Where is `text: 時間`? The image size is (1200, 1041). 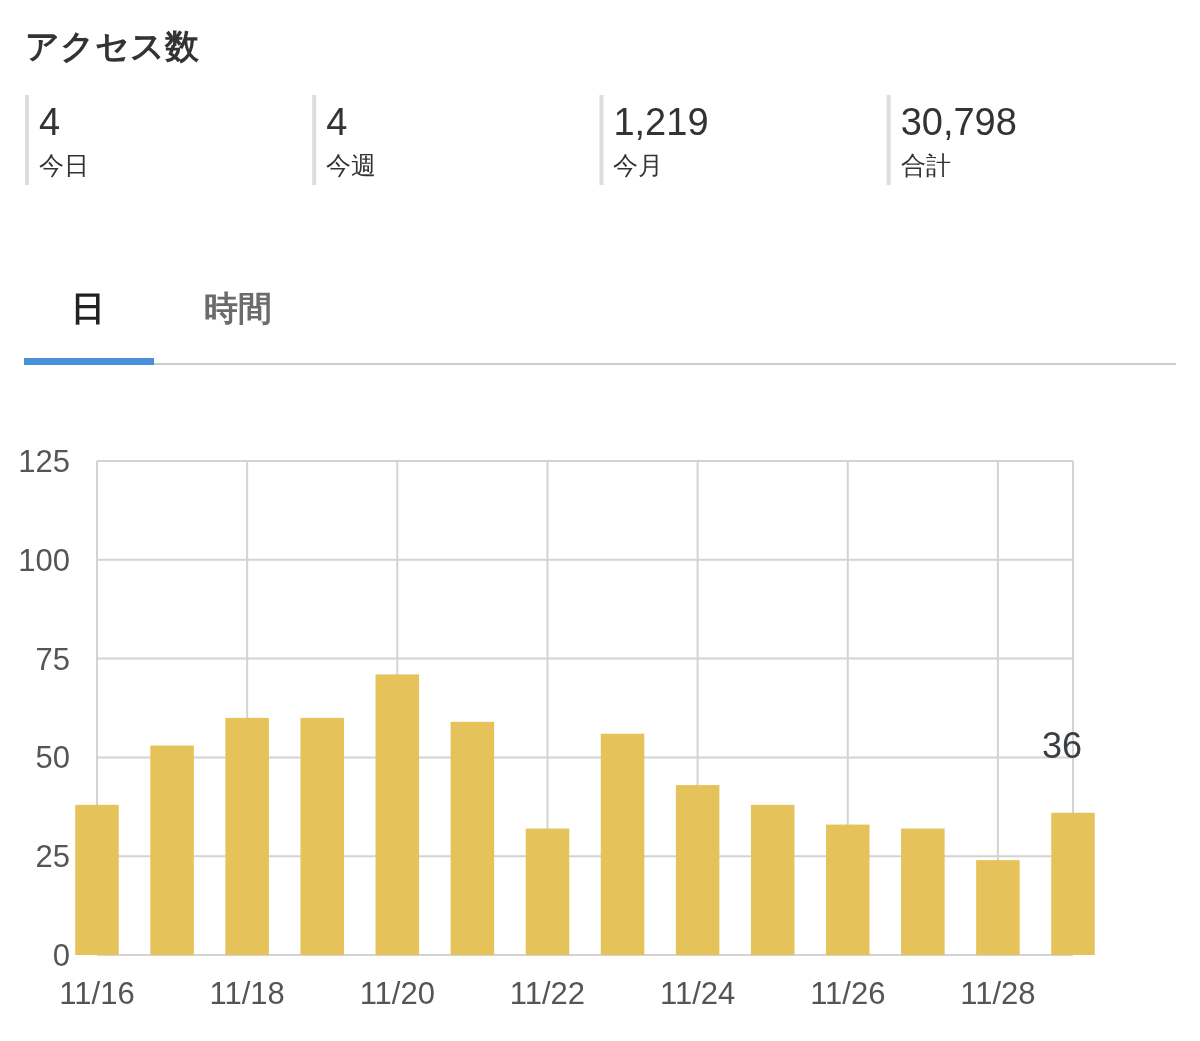 text: 時間 is located at coordinates (238, 308).